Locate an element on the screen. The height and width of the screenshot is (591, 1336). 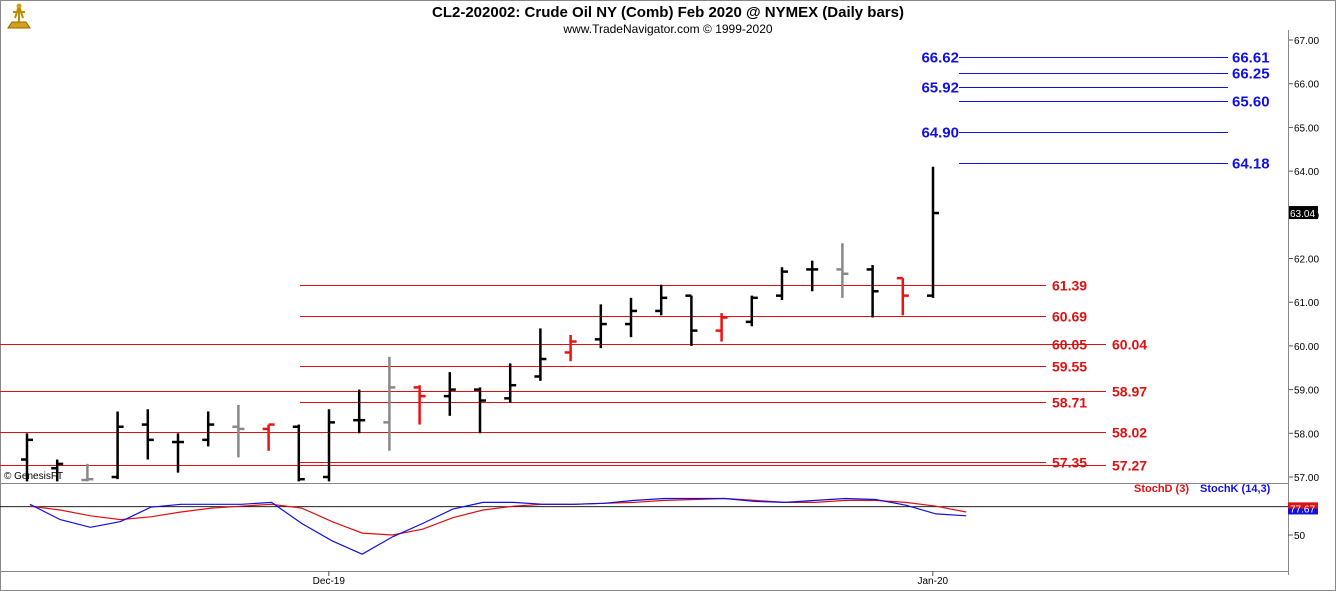
blue-level-label: 64.18 is located at coordinates (1251, 164).